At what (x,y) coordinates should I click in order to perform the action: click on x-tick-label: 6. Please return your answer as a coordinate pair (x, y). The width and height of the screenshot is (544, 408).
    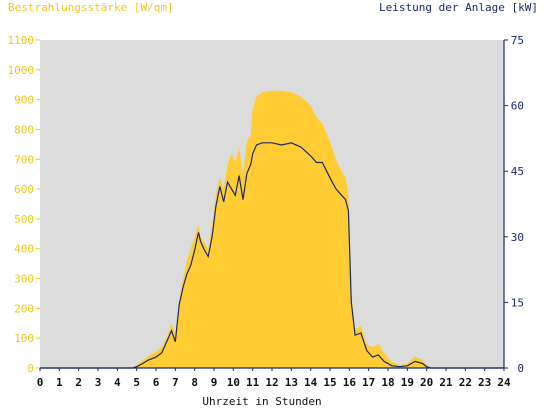
    Looking at the image, I should click on (156, 382).